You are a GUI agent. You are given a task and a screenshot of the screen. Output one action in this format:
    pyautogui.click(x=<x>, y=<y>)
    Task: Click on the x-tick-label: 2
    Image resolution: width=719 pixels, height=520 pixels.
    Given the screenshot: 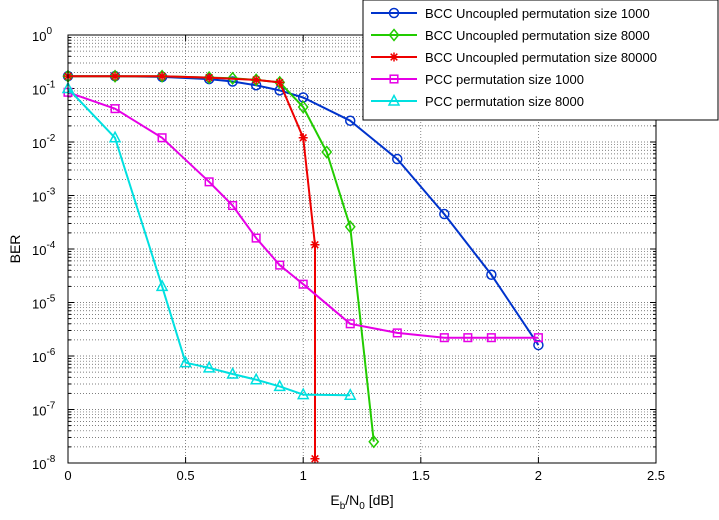 What is the action you would take?
    pyautogui.click(x=538, y=475)
    